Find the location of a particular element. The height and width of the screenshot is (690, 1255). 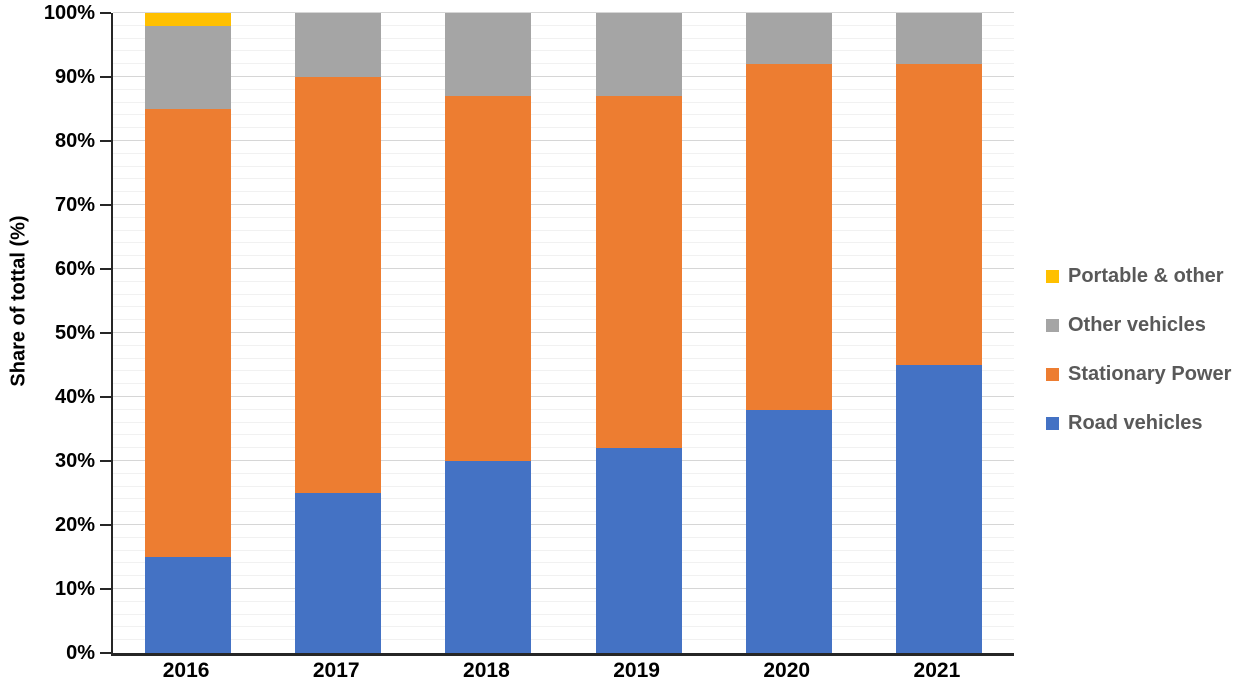

y-tick-label: 20% is located at coordinates (74, 525).